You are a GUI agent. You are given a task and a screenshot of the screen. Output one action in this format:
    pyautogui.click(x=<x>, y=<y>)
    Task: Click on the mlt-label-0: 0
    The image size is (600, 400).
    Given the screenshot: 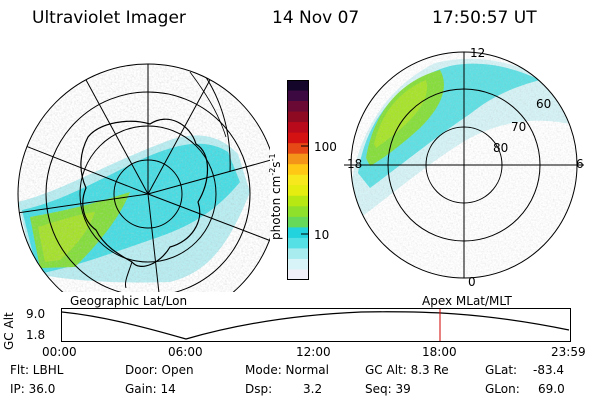 What is the action you would take?
    pyautogui.click(x=472, y=282)
    